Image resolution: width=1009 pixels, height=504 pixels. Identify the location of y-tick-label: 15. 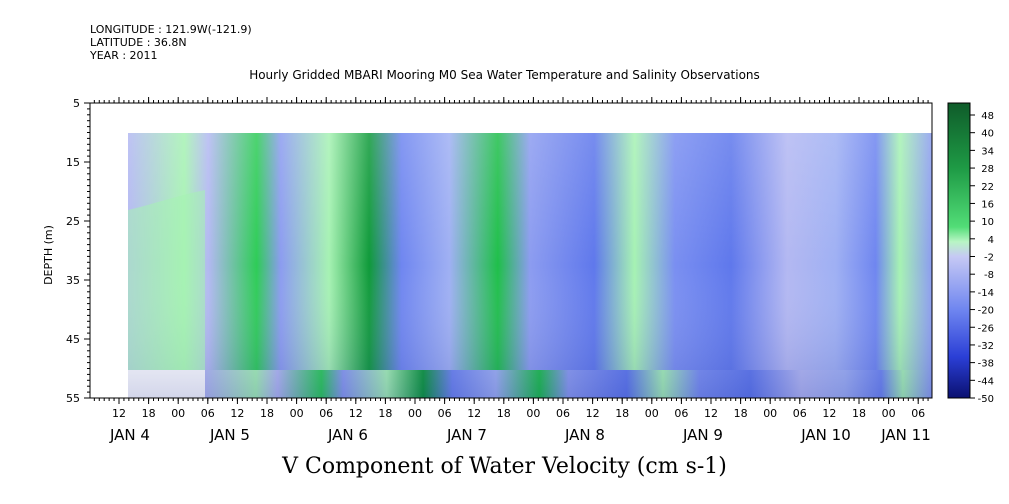
(73, 162).